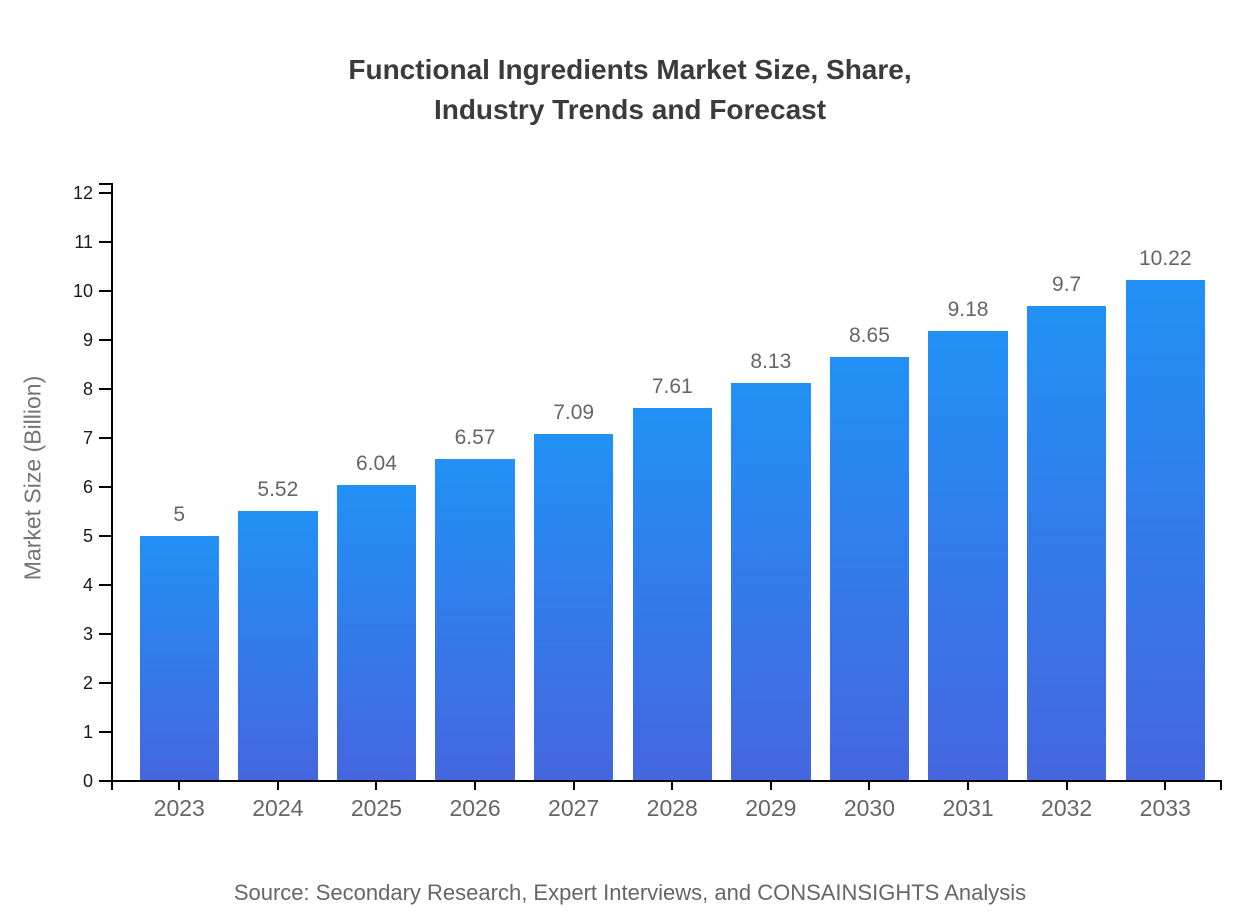  I want to click on x-tick-label: 2026, so click(475, 808).